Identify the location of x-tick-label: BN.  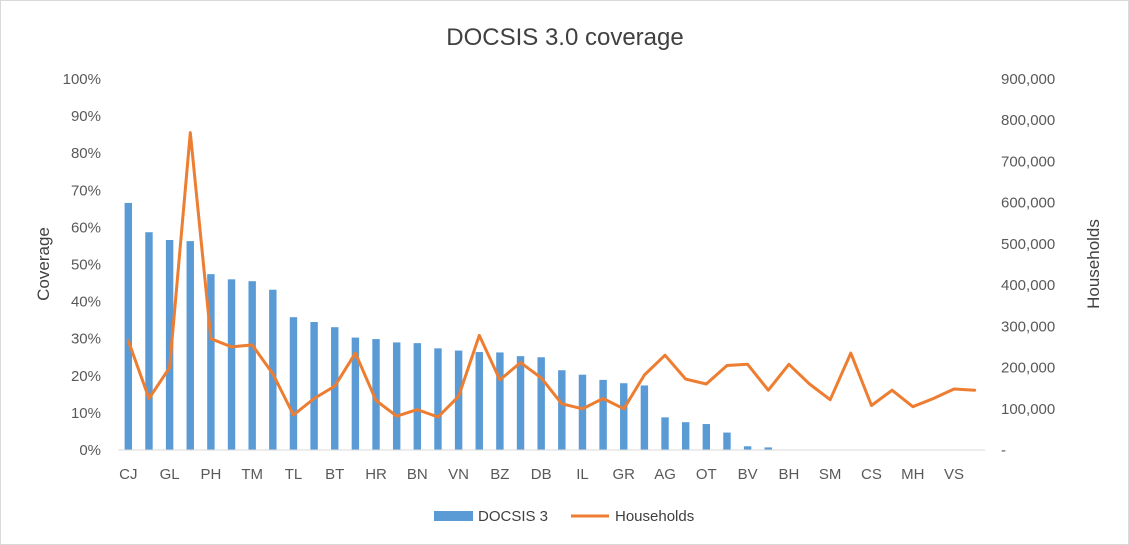
(417, 474).